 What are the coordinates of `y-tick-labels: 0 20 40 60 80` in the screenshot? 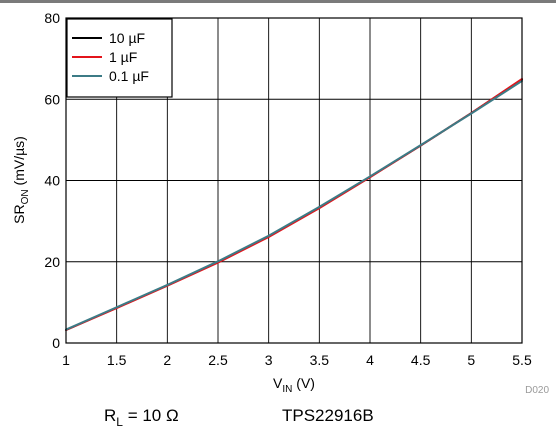 It's located at (52, 180).